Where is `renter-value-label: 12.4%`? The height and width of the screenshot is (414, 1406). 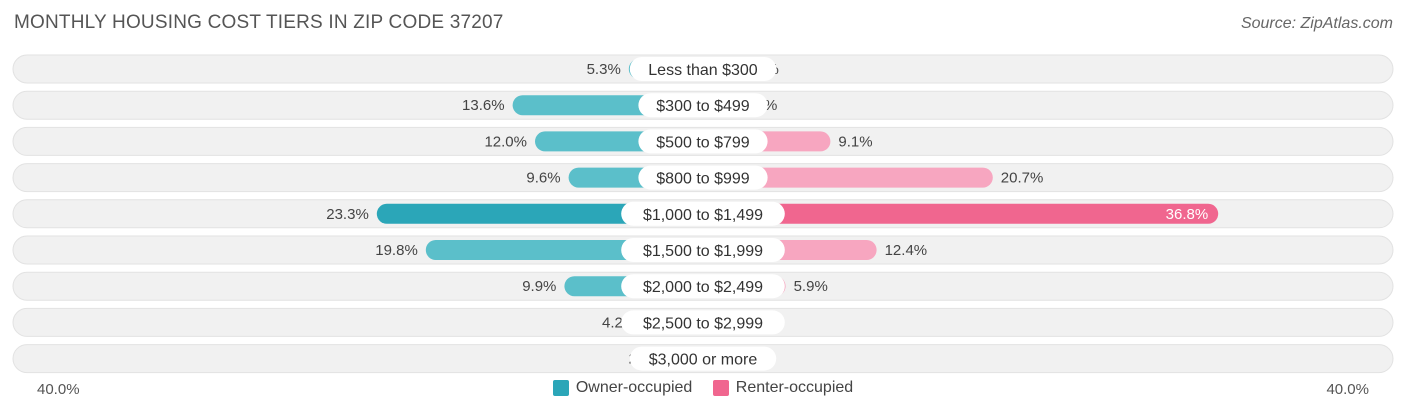 renter-value-label: 12.4% is located at coordinates (906, 250).